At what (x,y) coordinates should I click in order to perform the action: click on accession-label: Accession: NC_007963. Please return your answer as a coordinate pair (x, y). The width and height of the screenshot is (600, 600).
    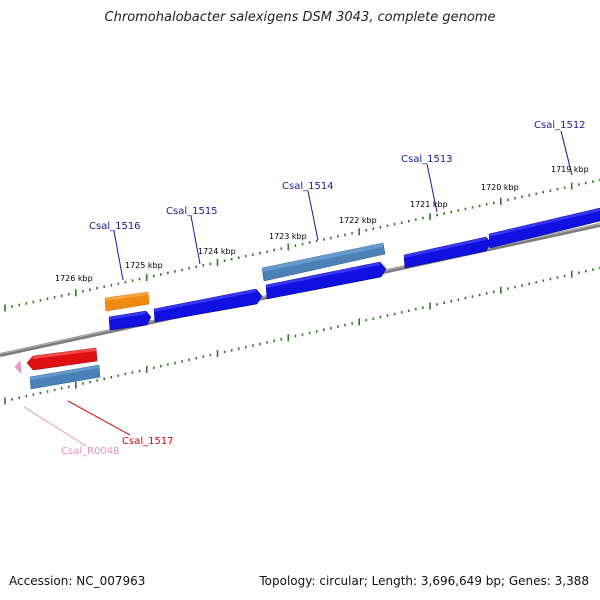
    Looking at the image, I should click on (77, 581).